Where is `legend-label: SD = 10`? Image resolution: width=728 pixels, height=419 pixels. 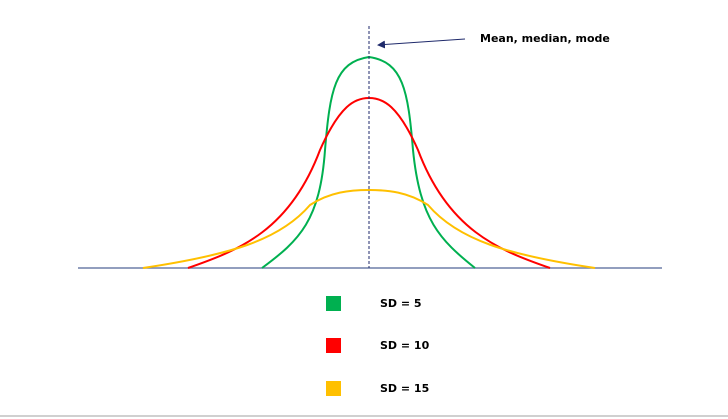
legend-label: SD = 10 is located at coordinates (405, 345).